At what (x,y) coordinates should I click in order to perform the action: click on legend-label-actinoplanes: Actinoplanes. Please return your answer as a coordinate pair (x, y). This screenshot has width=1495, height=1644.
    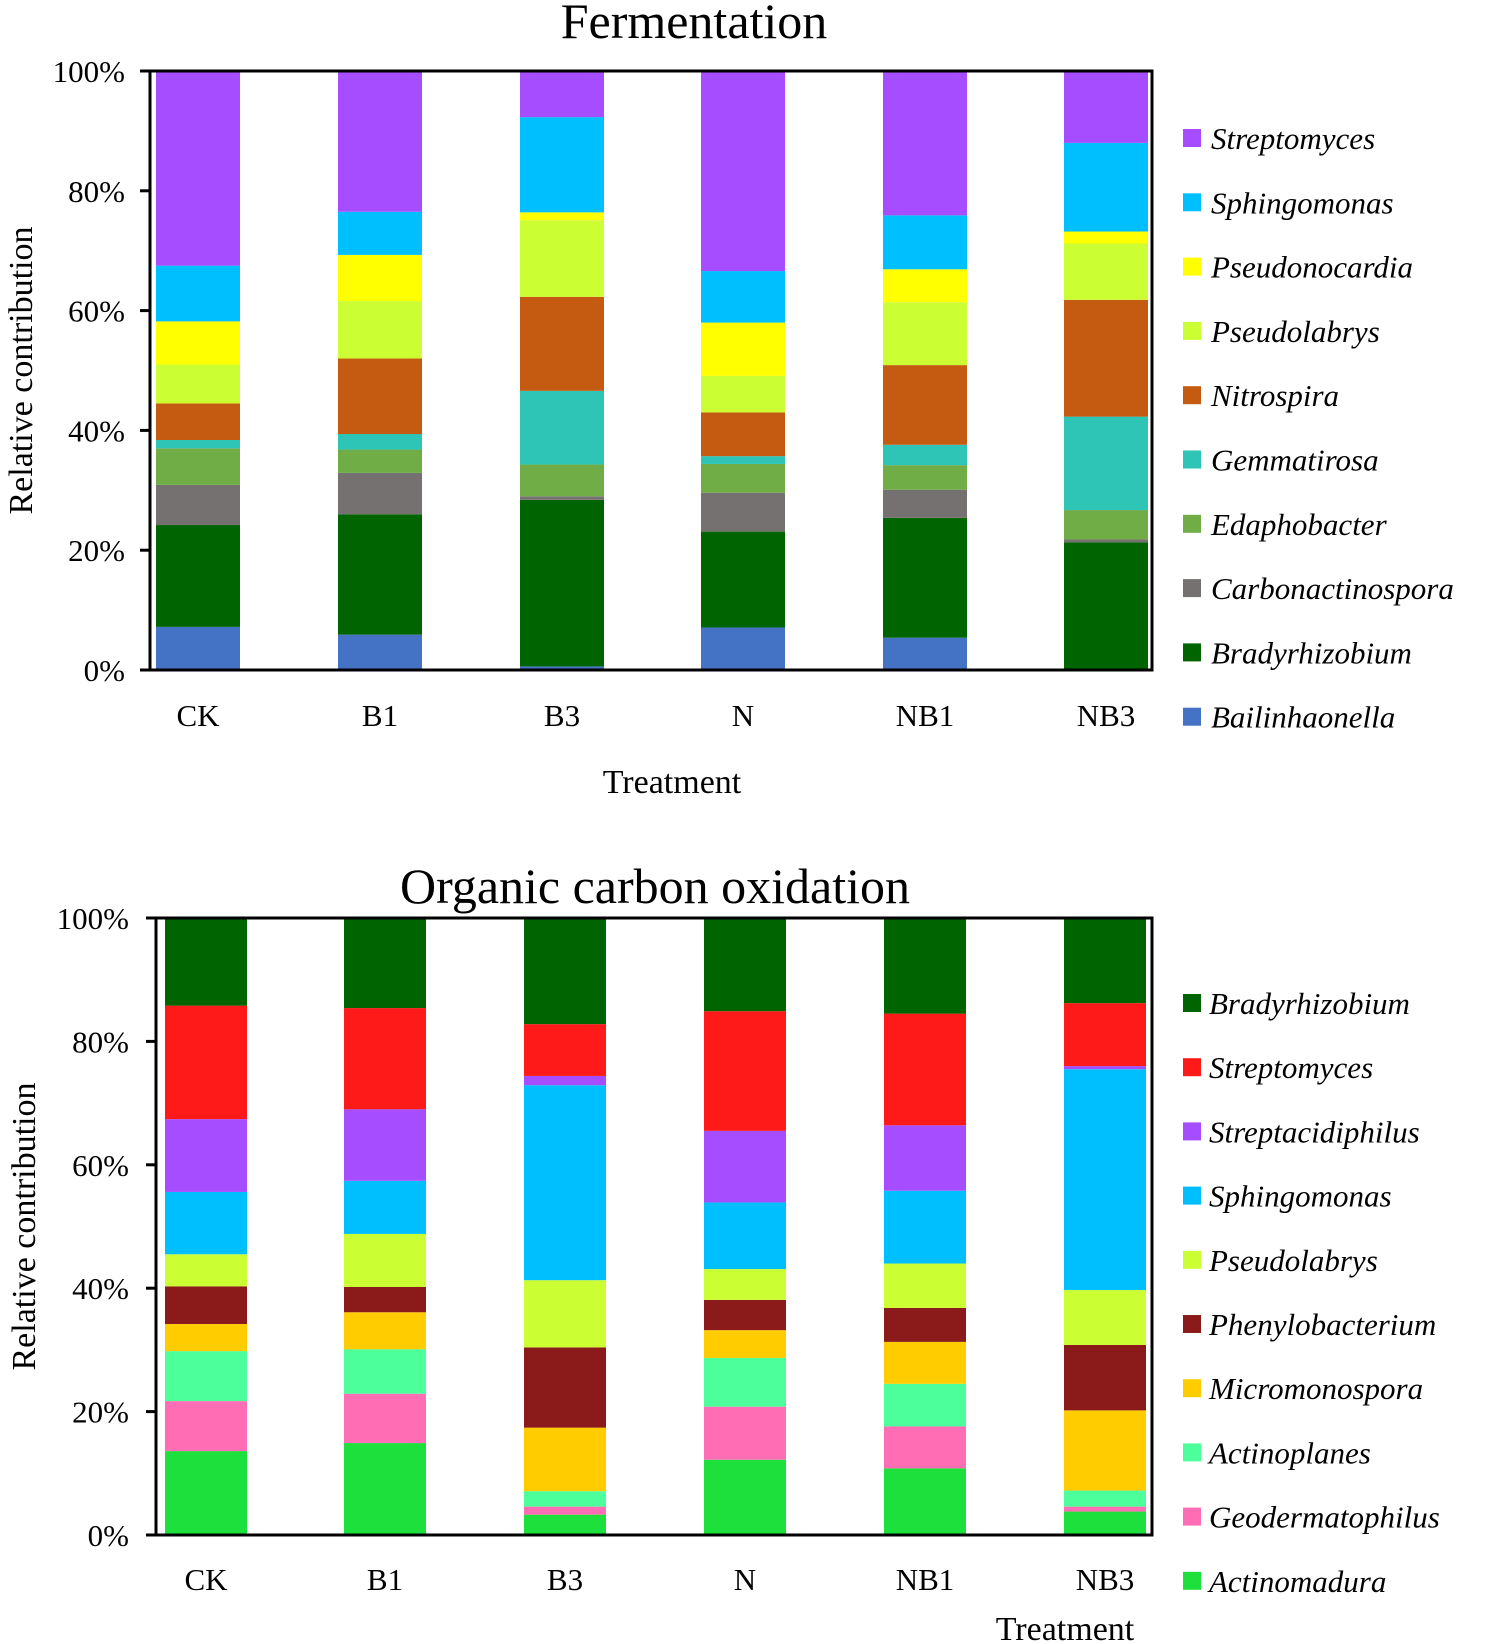
    Looking at the image, I should click on (1289, 1452).